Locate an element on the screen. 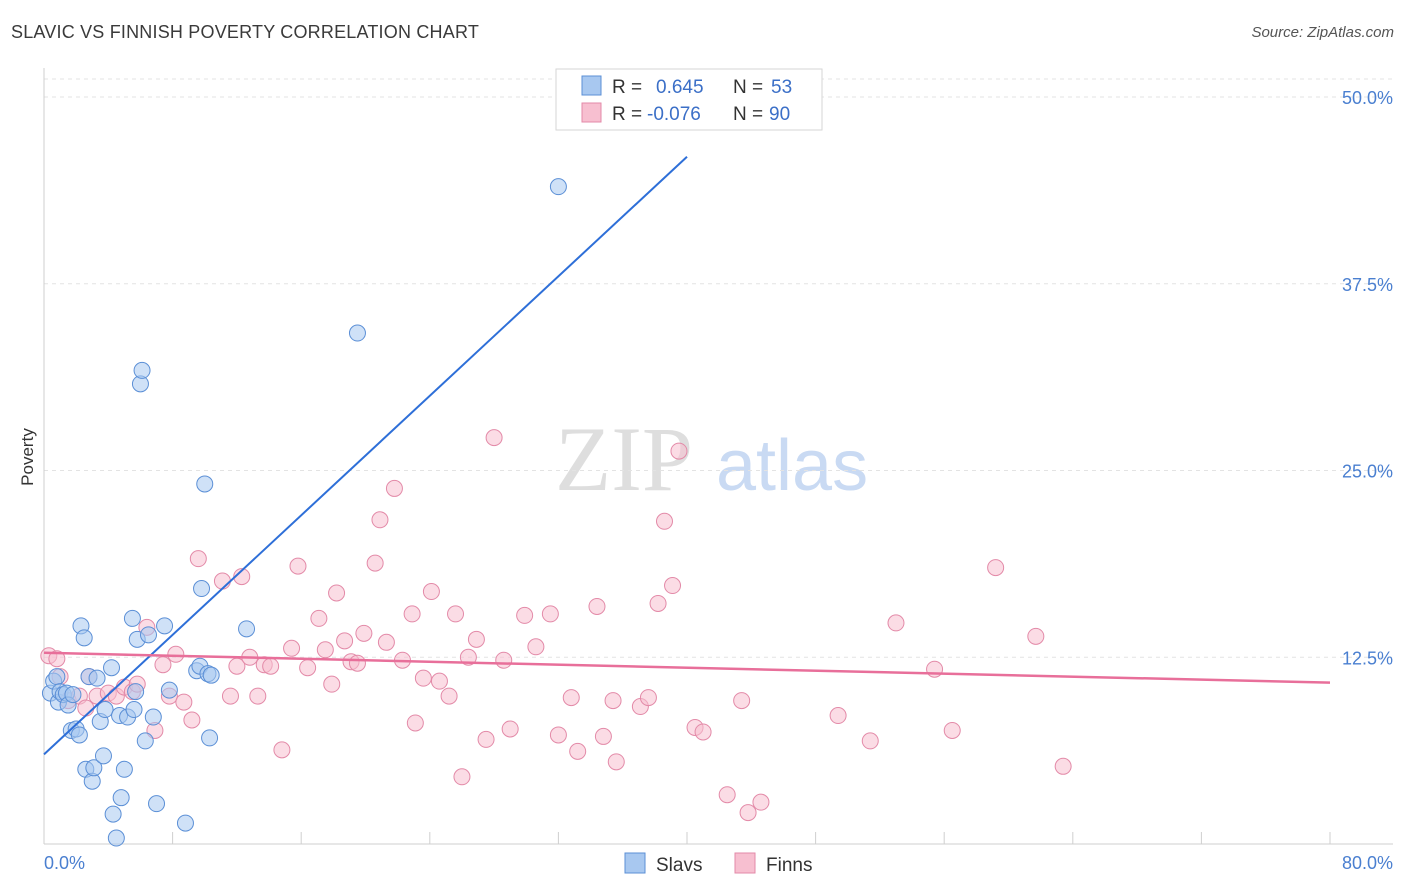  x-tick-min: 0.0% is located at coordinates (64, 863).